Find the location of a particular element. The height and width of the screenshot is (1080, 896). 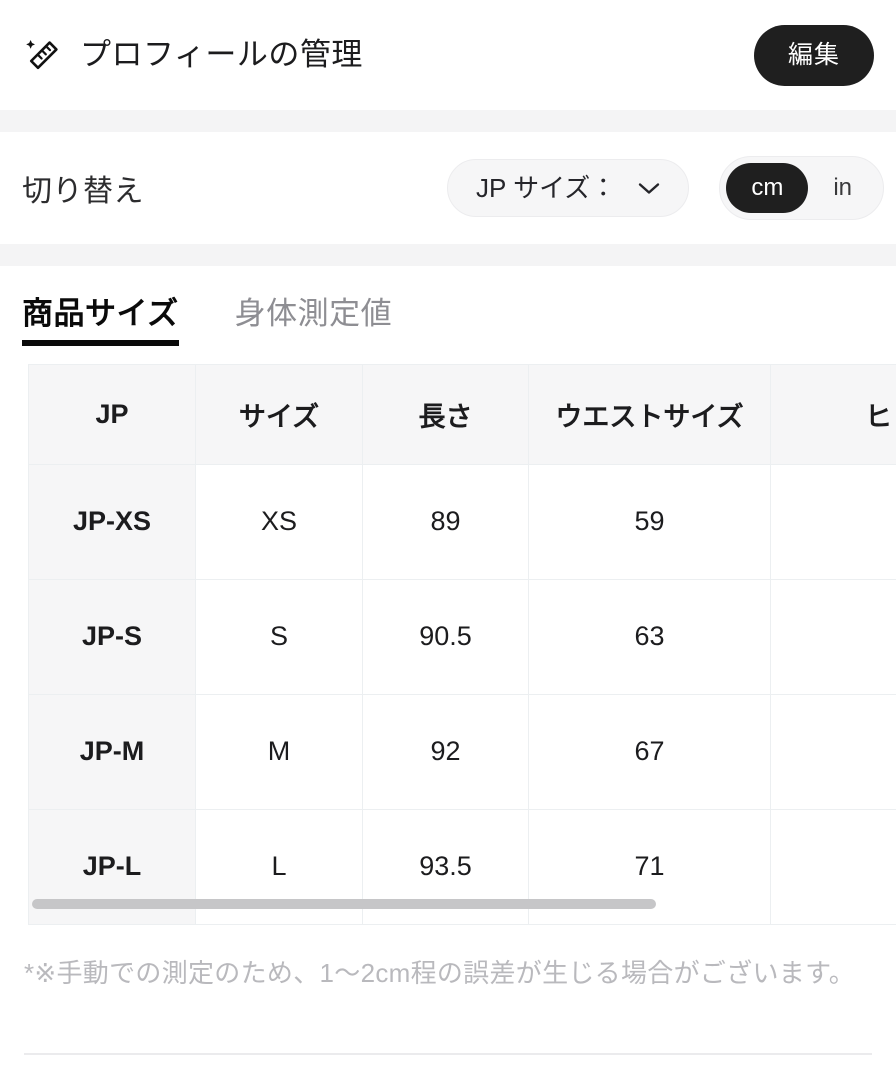

cell-size: XS is located at coordinates (279, 521).